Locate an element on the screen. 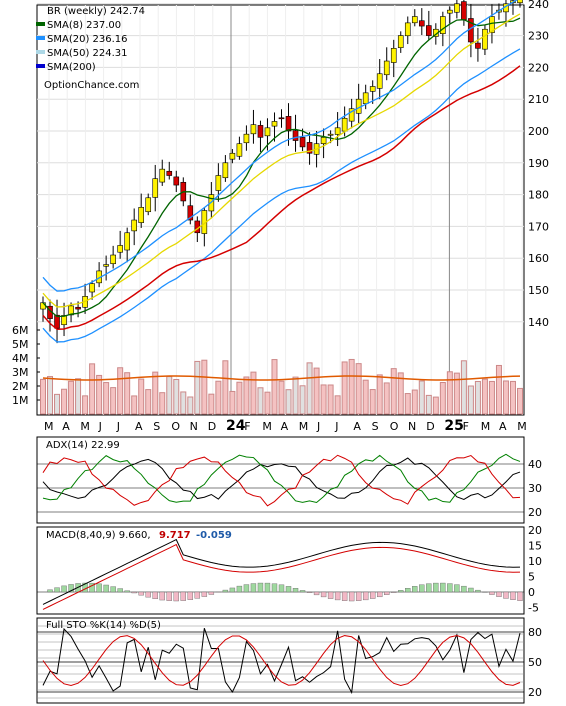 This screenshot has width=566, height=706. stochastic-panel: 20 50 80 is located at coordinates (289, 660).